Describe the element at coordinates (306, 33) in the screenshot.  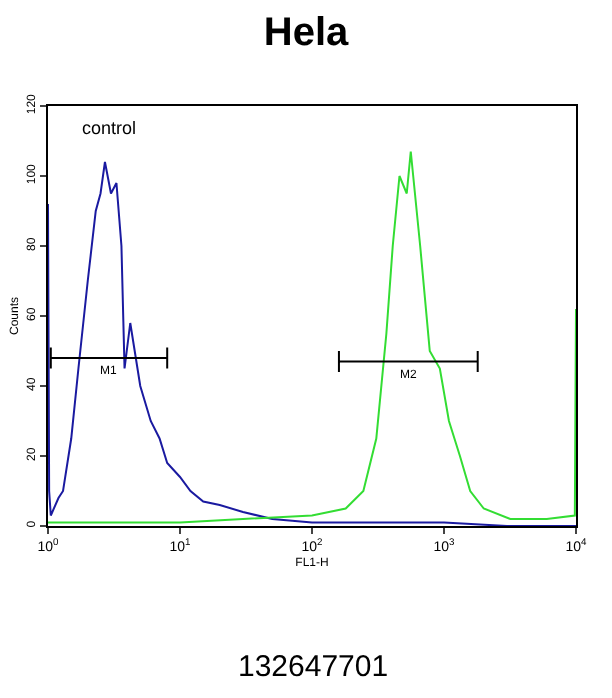
I see `chart-title: Hela` at that location.